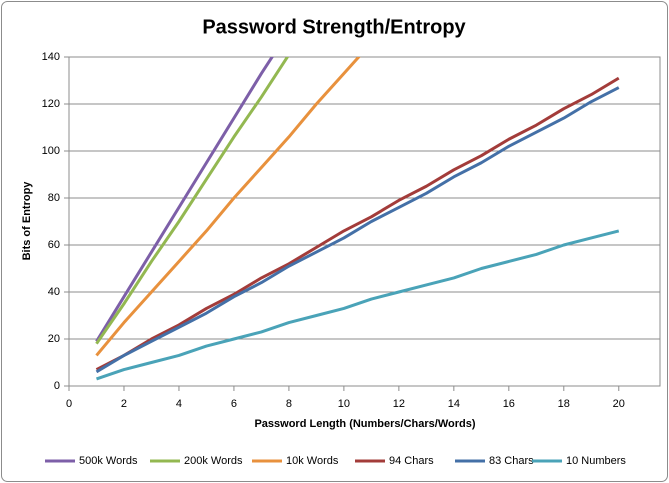  Describe the element at coordinates (619, 404) in the screenshot. I see `x-tick-label: 20` at that location.